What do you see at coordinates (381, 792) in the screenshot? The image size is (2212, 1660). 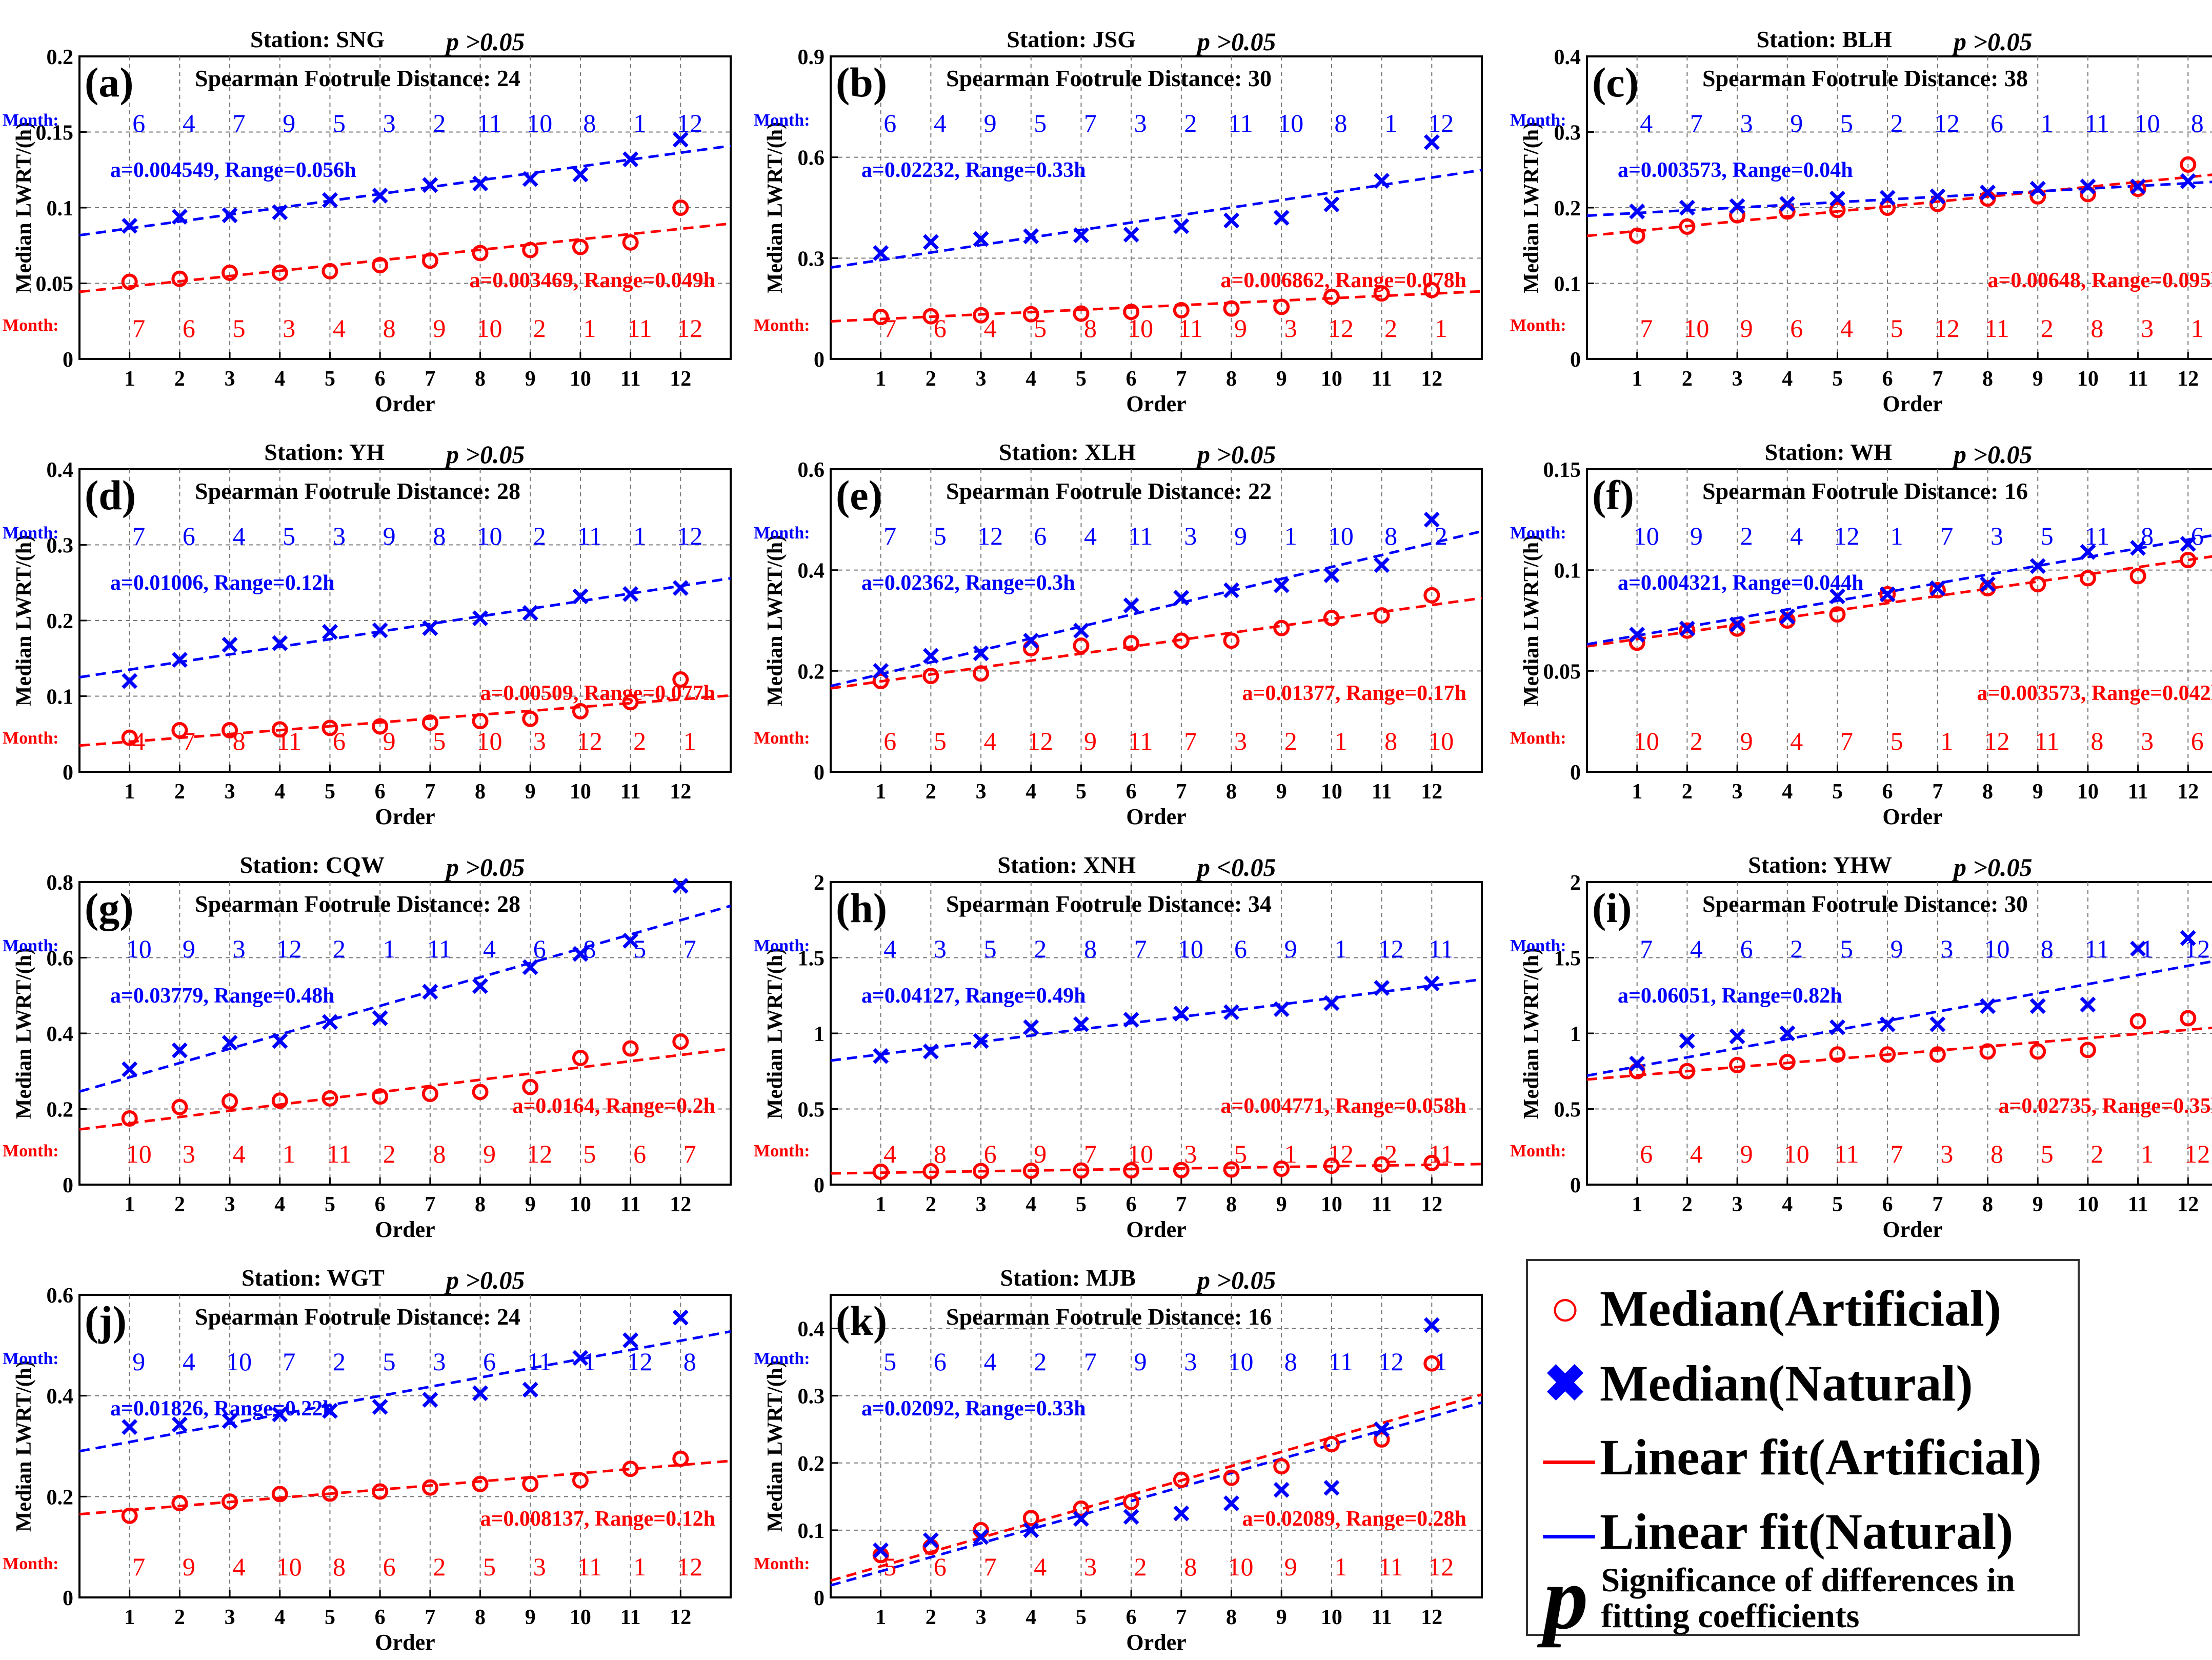 I see `x-tick-label: 6` at bounding box center [381, 792].